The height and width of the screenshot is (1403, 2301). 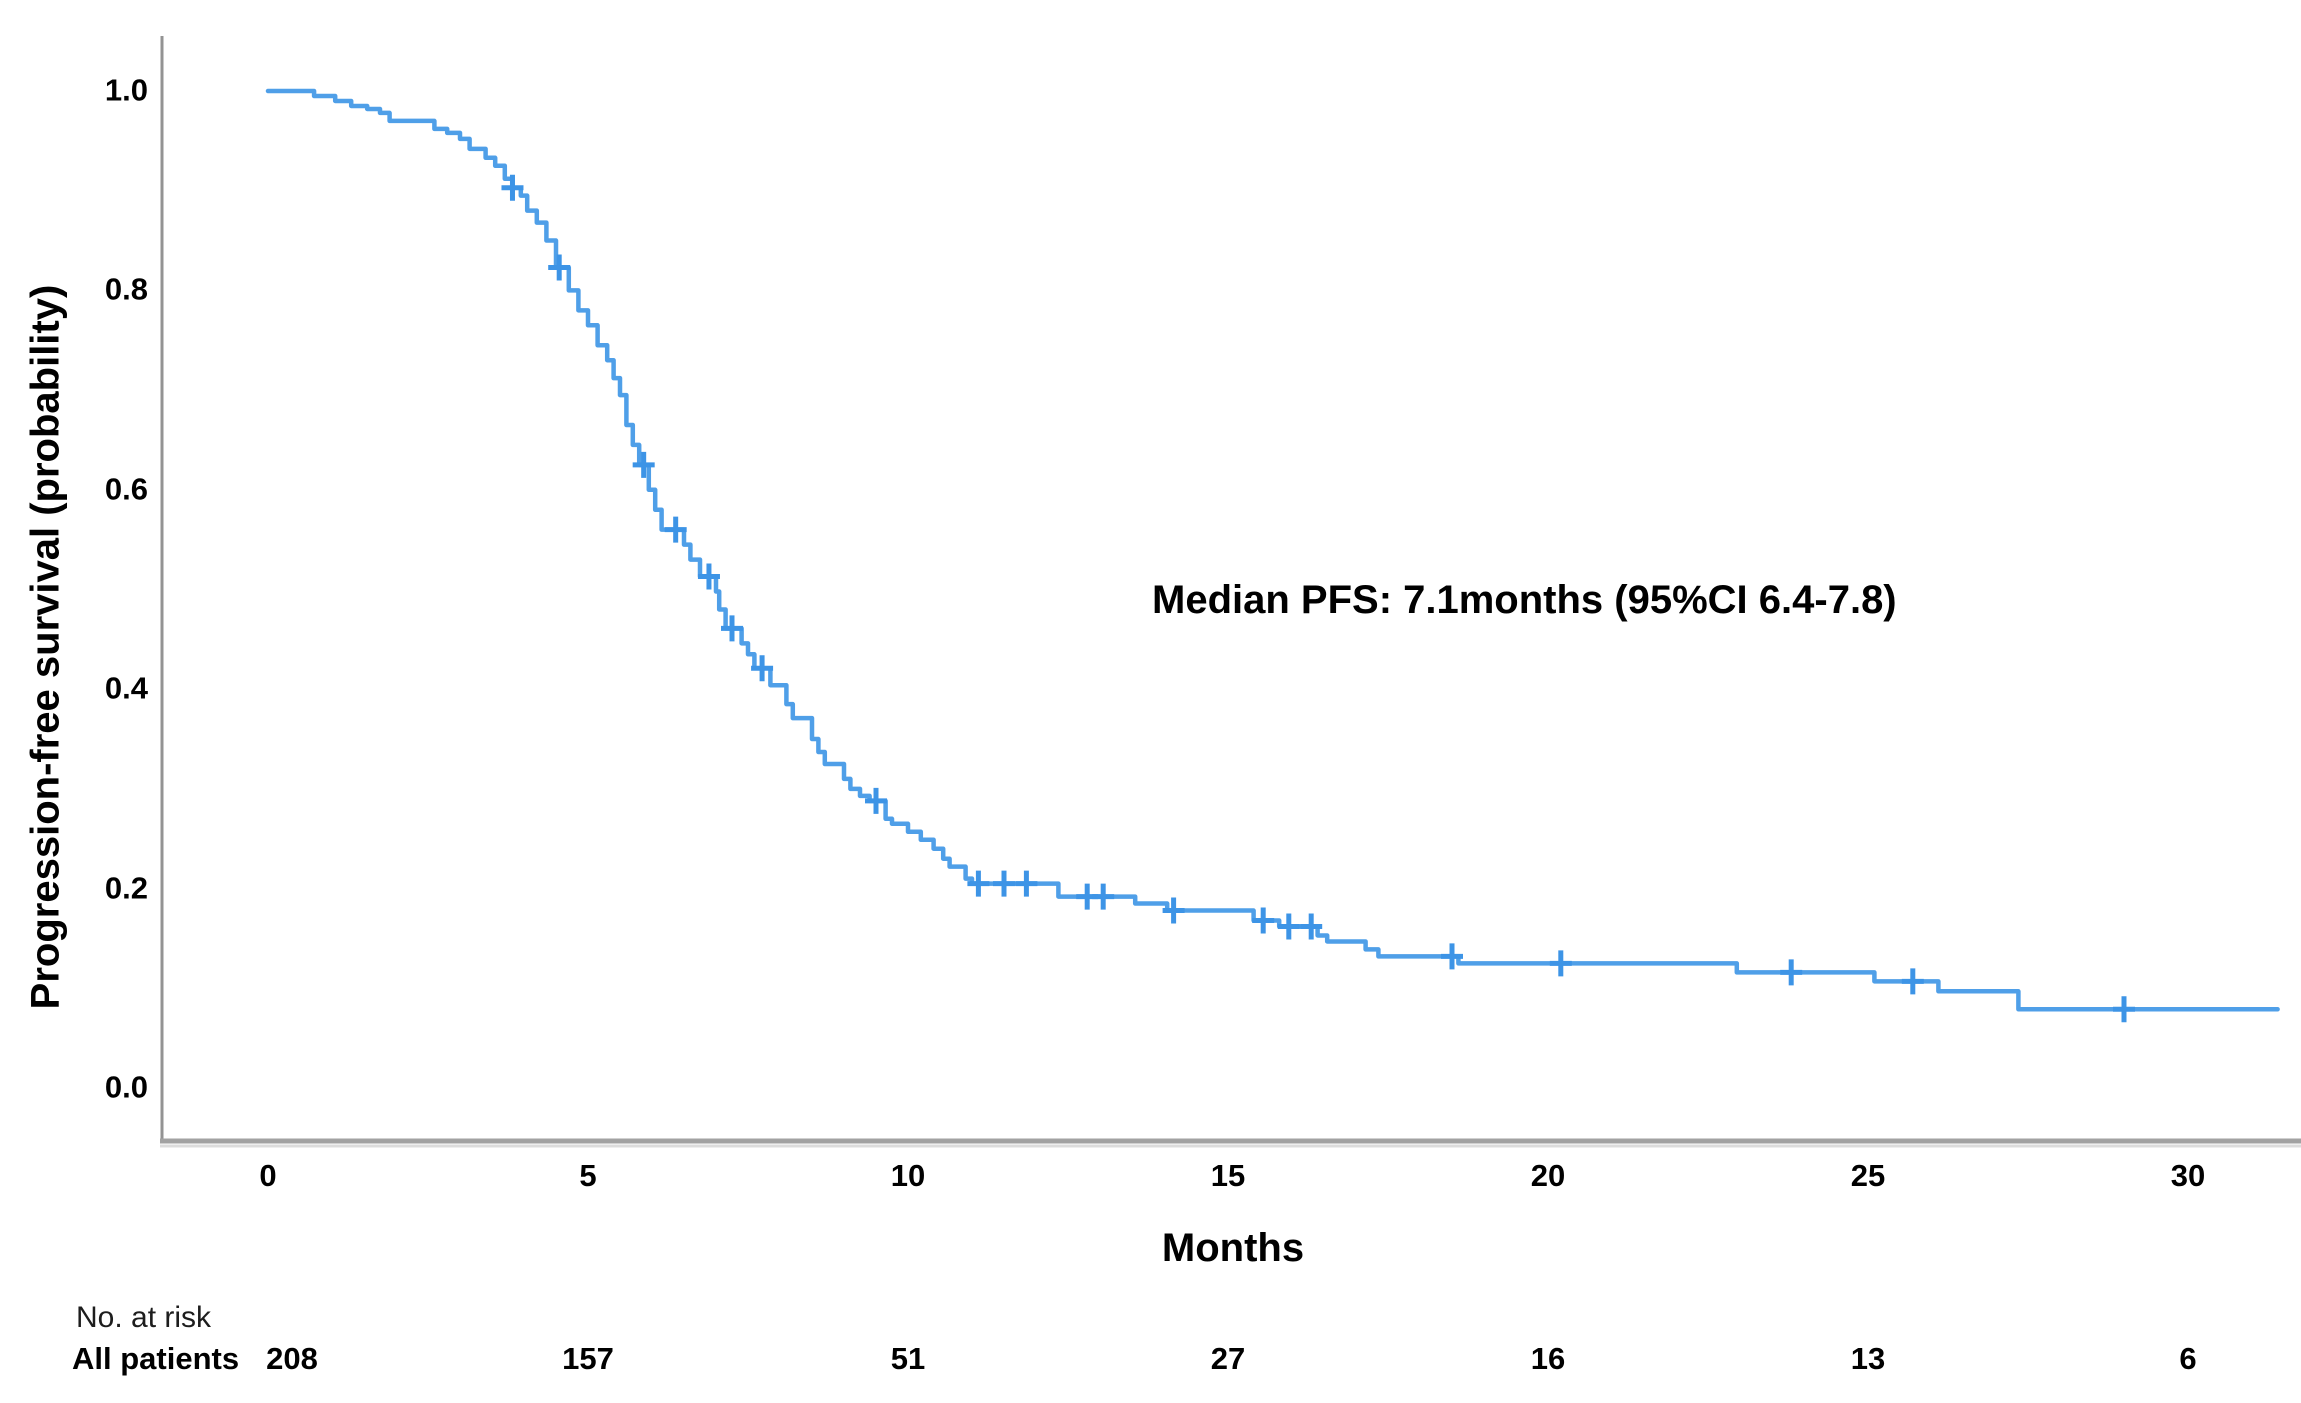 I want to click on risk-count: 13, so click(x=1868, y=1358).